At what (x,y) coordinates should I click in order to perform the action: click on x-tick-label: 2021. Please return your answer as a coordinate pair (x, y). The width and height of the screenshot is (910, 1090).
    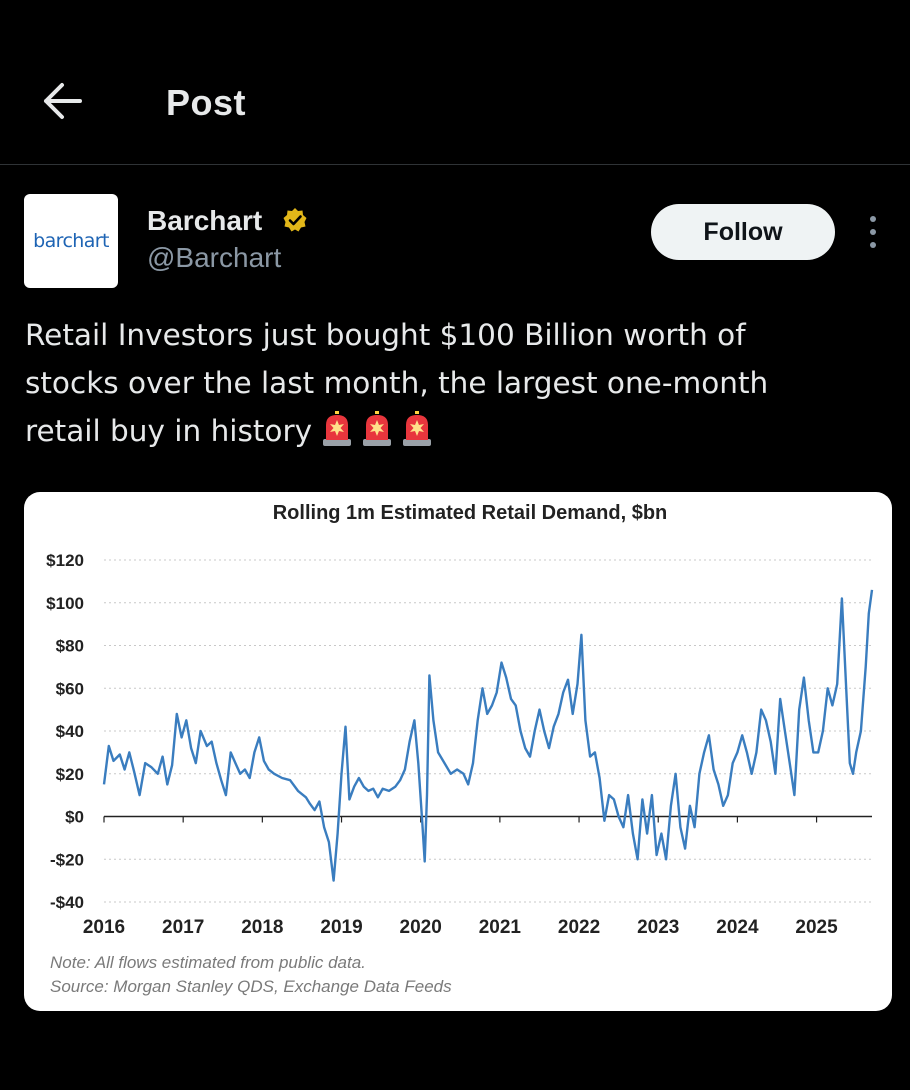
    Looking at the image, I should click on (500, 927).